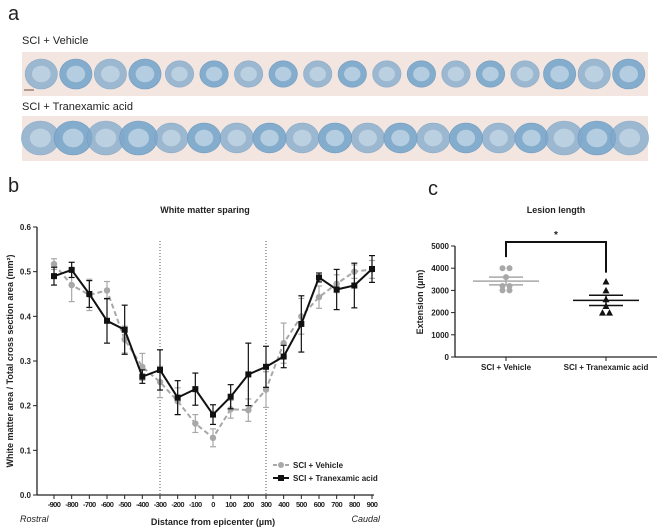  Describe the element at coordinates (335, 478) in the screenshot. I see `legend-txa-label: SCI + Tranexamic acid` at that location.